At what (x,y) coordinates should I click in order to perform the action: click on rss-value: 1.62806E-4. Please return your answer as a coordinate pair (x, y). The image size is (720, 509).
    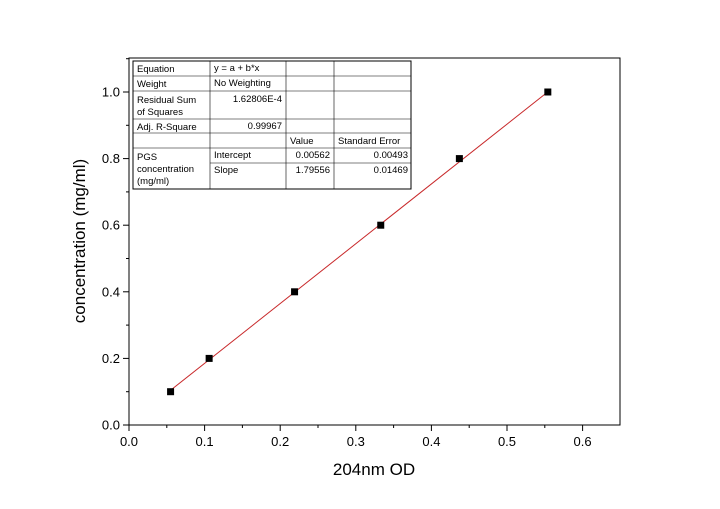
    Looking at the image, I should click on (257, 99).